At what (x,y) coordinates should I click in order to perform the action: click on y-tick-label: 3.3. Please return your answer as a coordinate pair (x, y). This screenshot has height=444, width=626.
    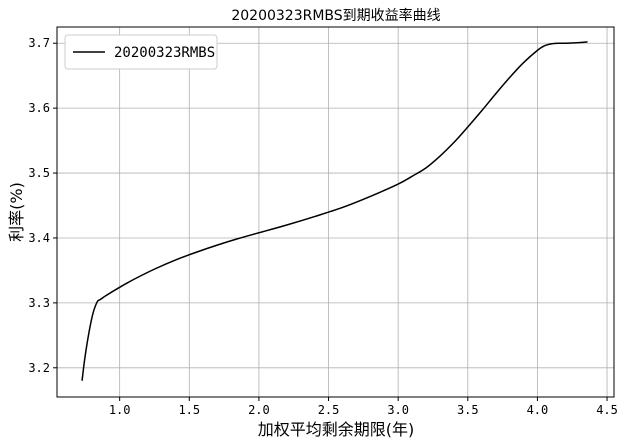
    Looking at the image, I should click on (39, 303).